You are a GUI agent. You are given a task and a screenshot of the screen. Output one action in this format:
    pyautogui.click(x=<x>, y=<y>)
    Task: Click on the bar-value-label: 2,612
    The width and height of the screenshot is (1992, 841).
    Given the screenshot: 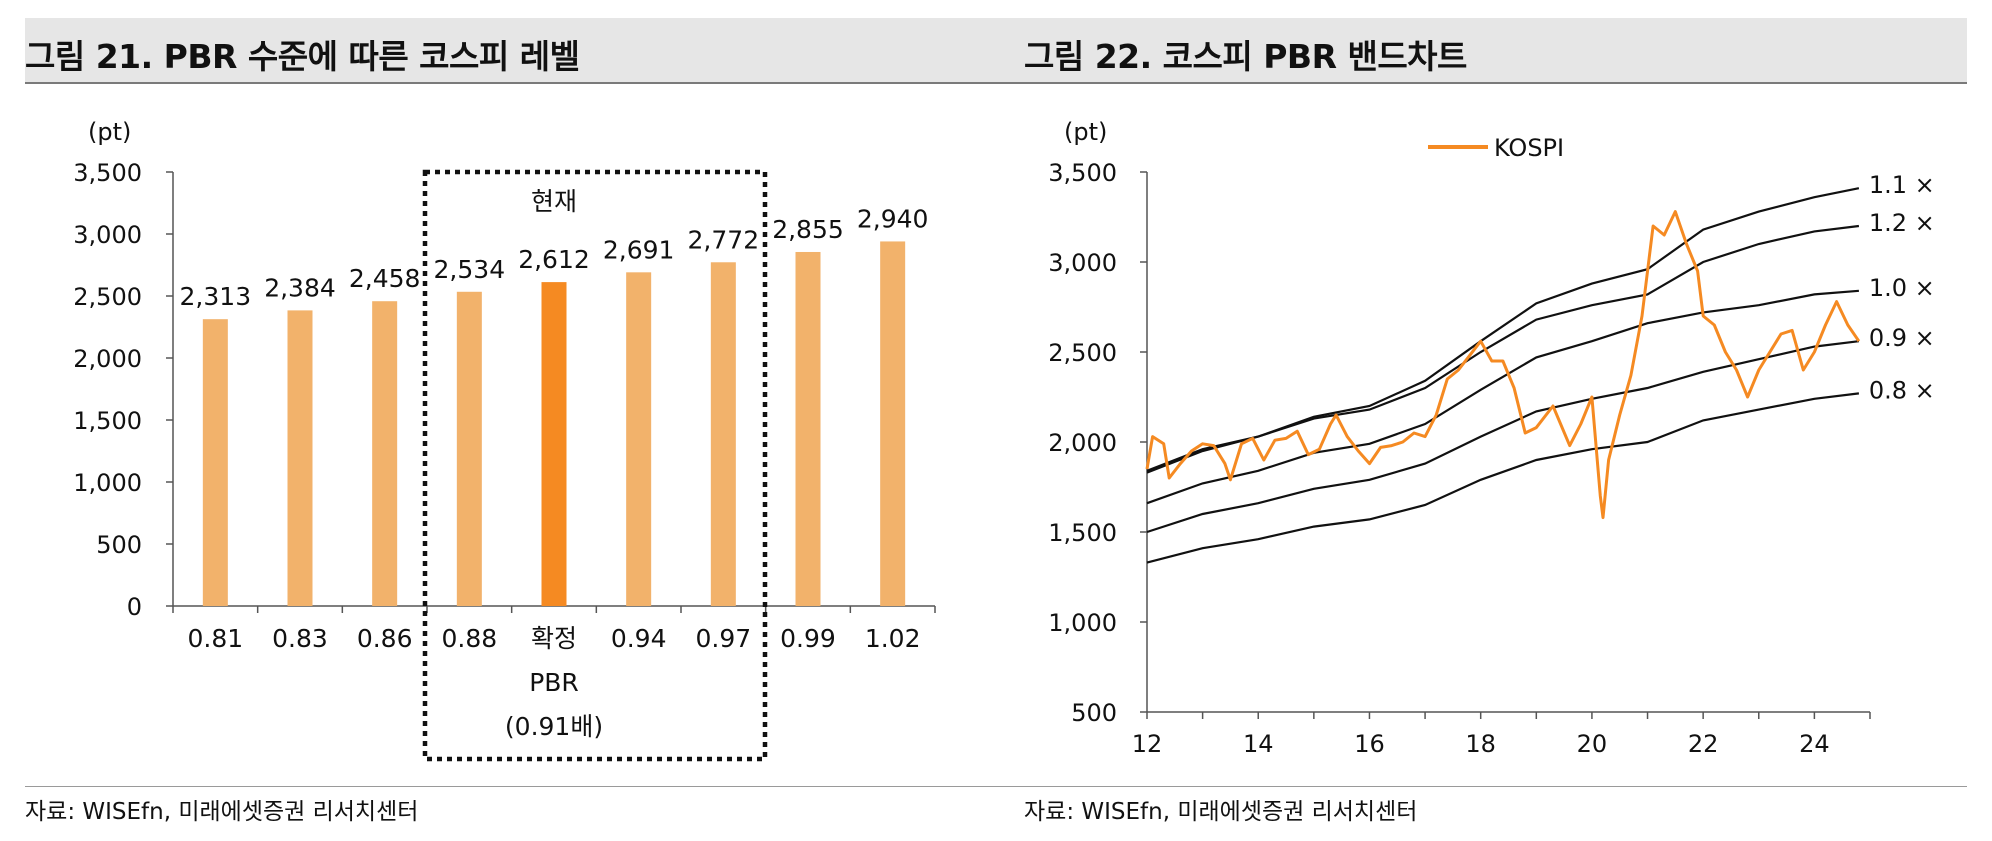 What is the action you would take?
    pyautogui.click(x=554, y=259)
    